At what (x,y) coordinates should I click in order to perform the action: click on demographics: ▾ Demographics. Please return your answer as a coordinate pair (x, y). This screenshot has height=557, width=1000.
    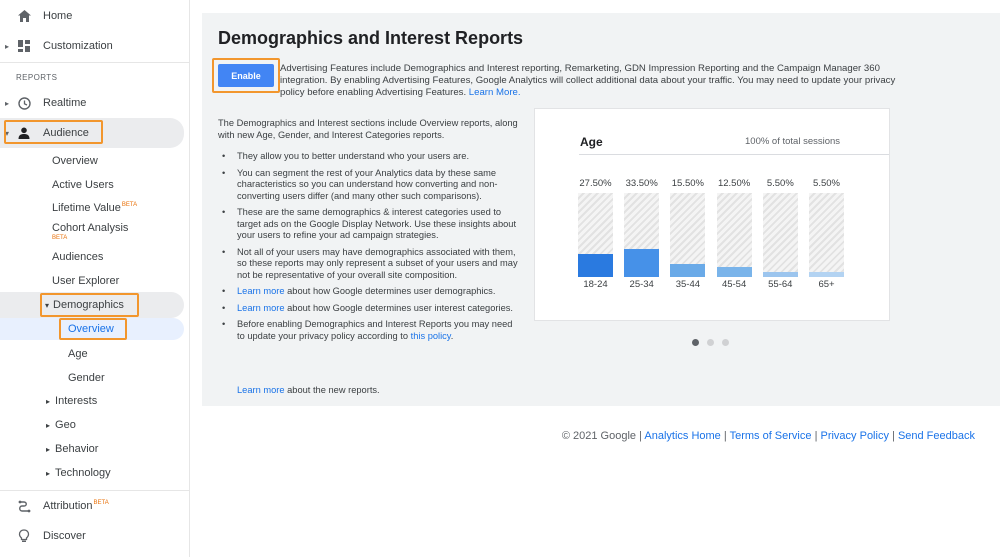
    Looking at the image, I should click on (84, 305).